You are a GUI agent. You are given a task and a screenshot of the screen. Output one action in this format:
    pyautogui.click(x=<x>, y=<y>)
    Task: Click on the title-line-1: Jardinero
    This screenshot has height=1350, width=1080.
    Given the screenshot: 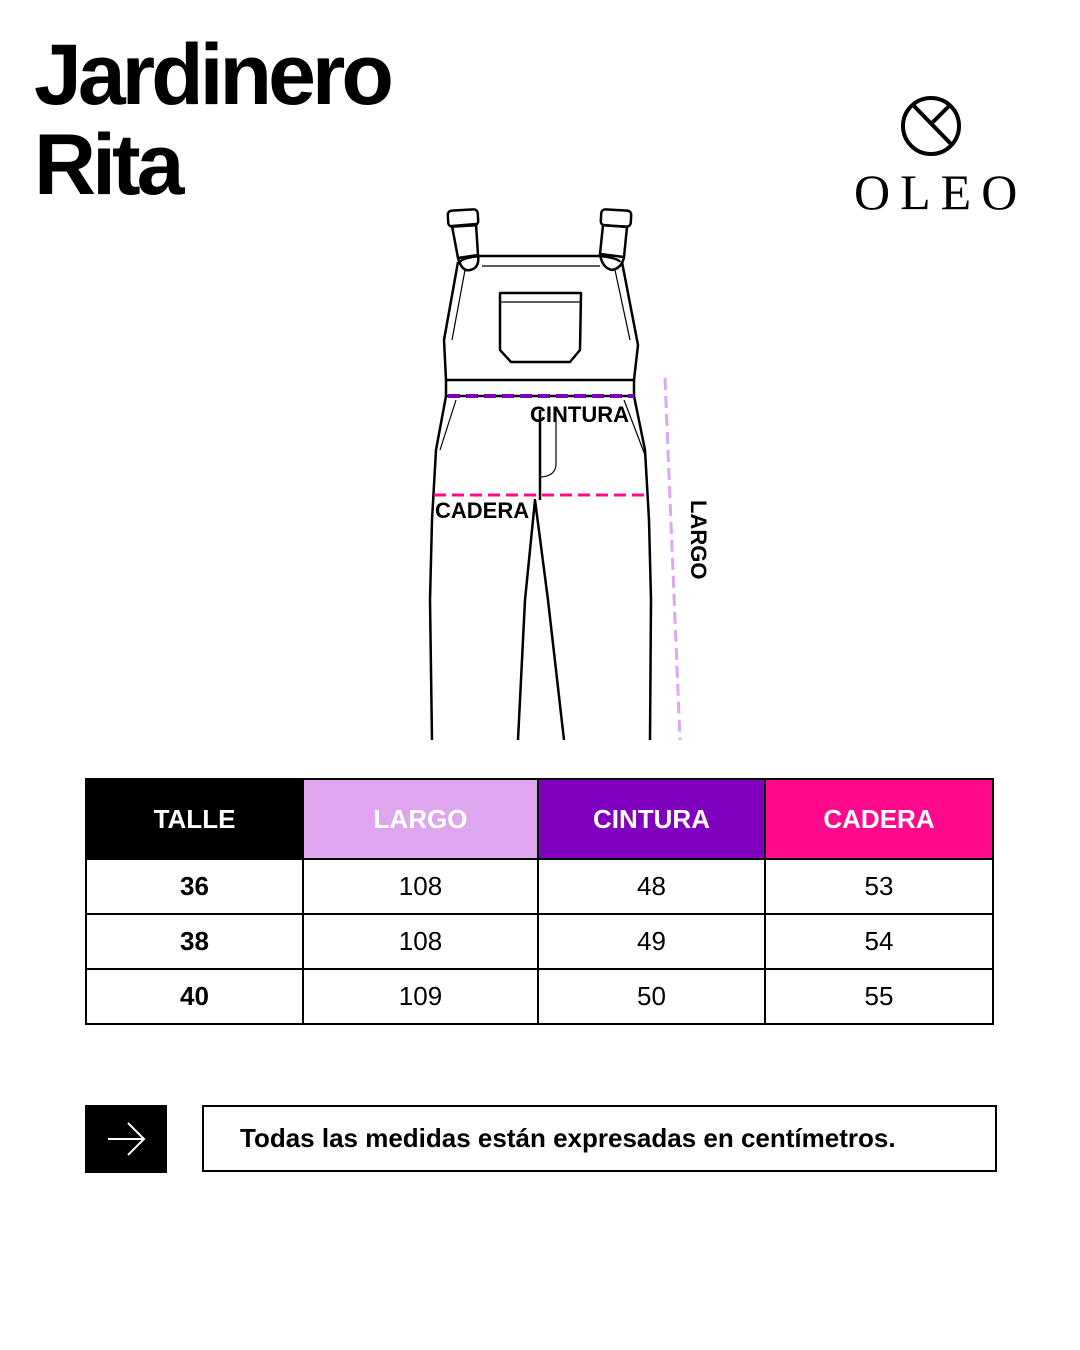 What is the action you would take?
    pyautogui.click(x=214, y=75)
    